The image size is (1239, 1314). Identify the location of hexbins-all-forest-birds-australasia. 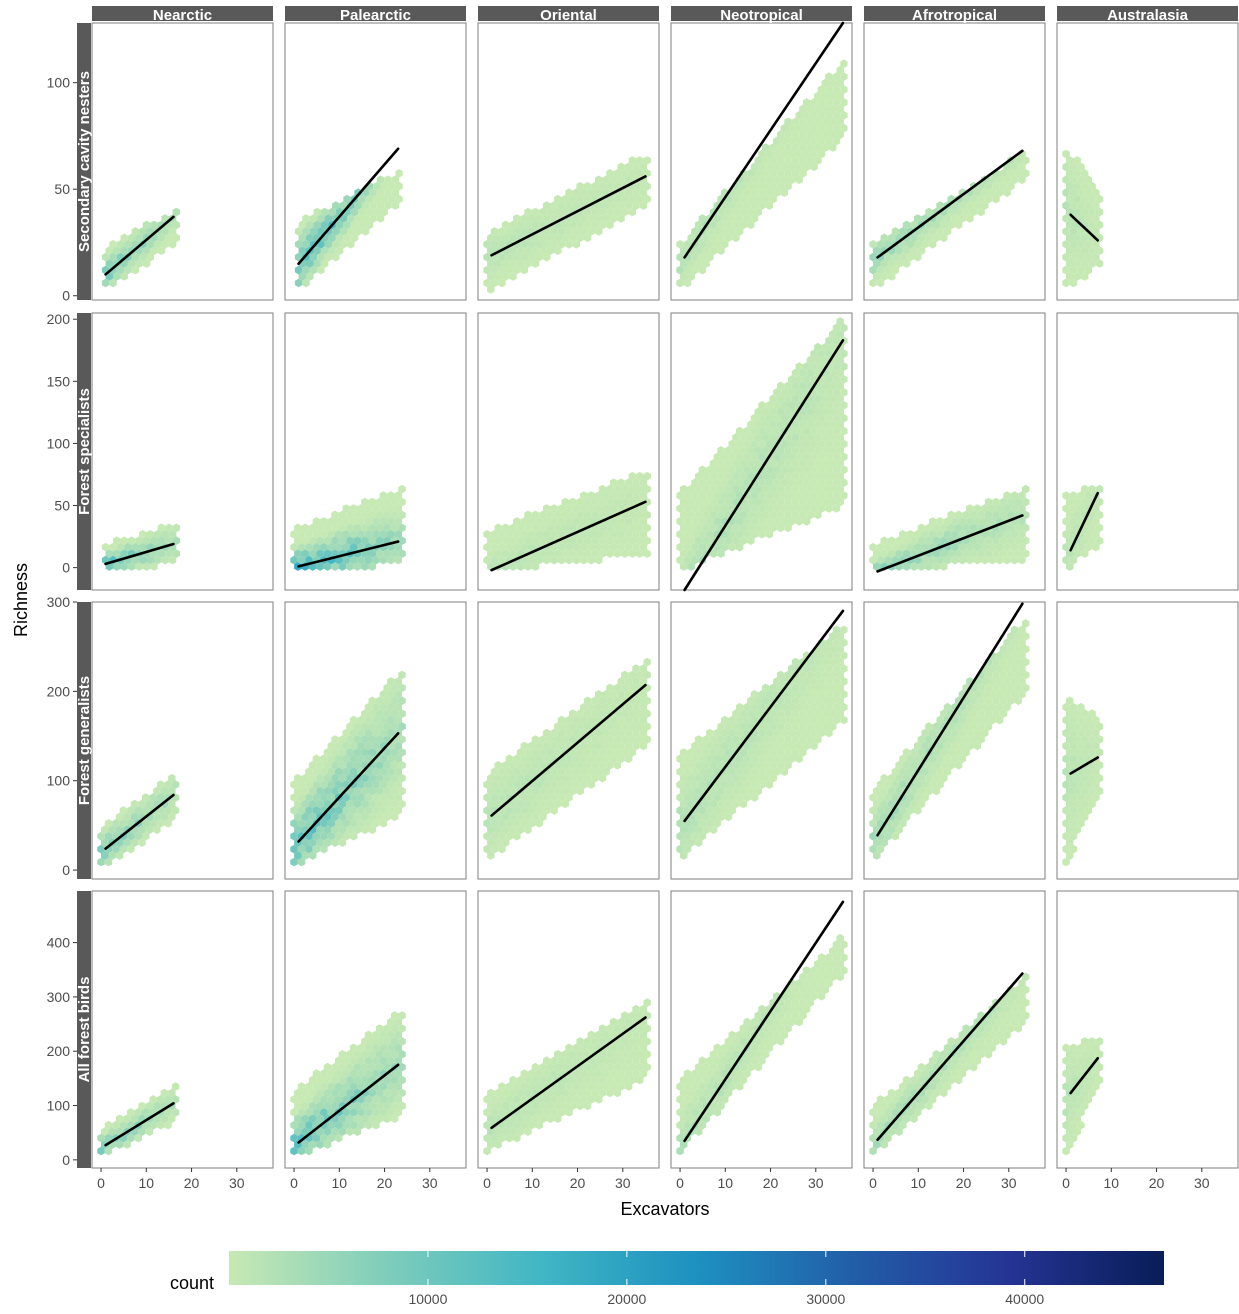
(1083, 1096).